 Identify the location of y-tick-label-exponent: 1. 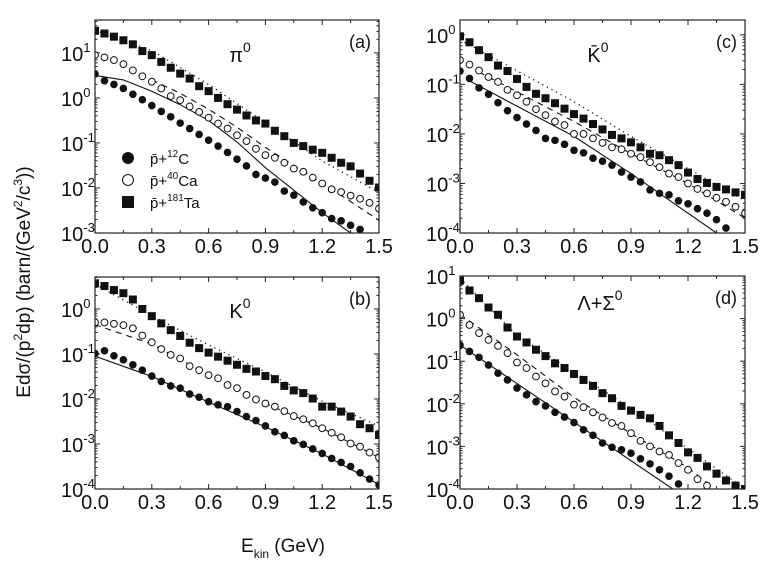
(451, 270).